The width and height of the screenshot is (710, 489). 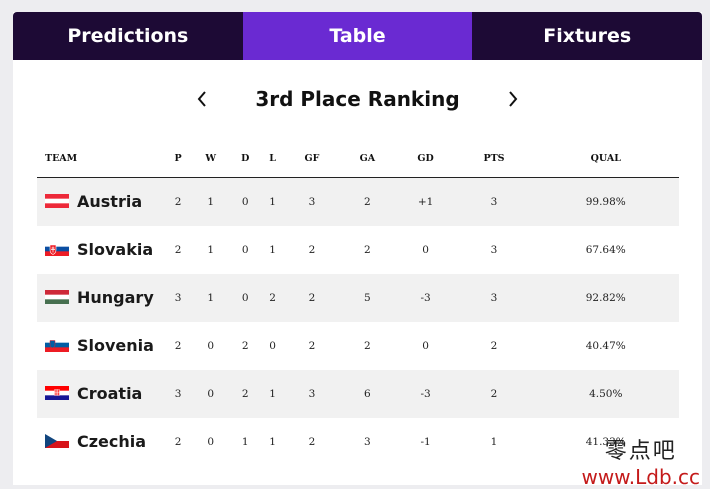 I want to click on goals-for-cell: 3, so click(x=312, y=393).